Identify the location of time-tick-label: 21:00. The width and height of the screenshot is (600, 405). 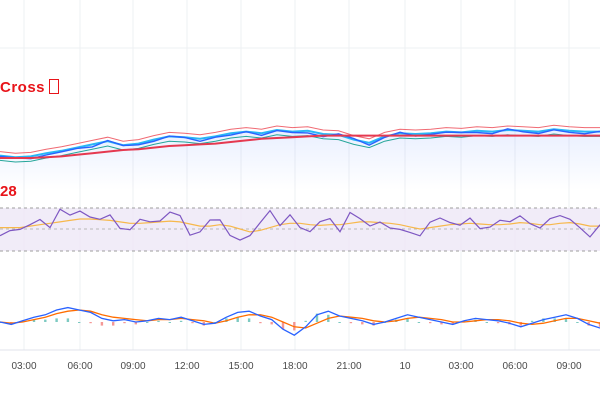
(348, 366).